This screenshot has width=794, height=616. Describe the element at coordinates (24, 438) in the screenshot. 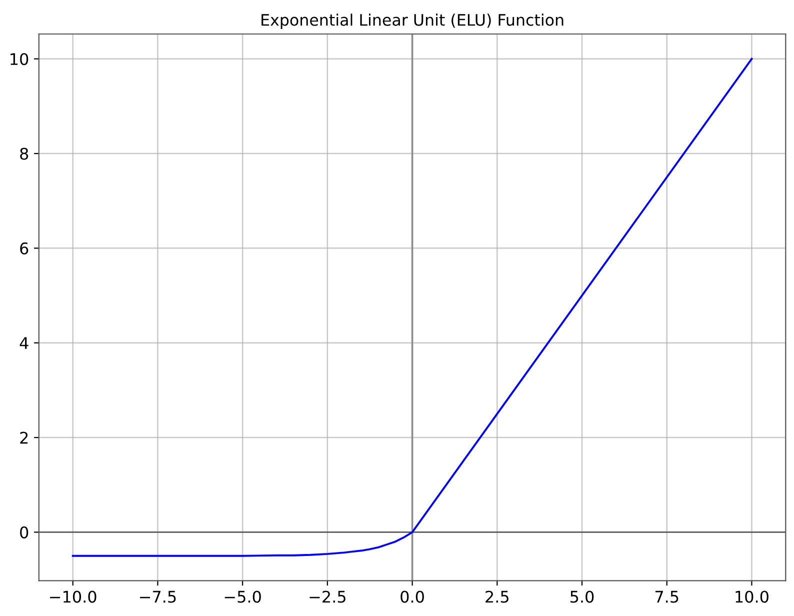

I see `y-tick-label: 2` at that location.